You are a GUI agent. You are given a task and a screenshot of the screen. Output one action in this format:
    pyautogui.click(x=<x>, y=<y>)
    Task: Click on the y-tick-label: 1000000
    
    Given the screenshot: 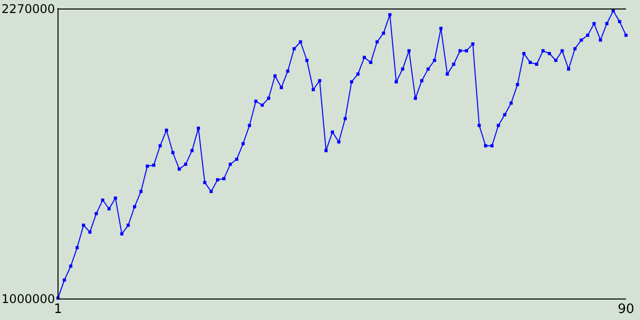 What is the action you would take?
    pyautogui.click(x=28, y=299)
    